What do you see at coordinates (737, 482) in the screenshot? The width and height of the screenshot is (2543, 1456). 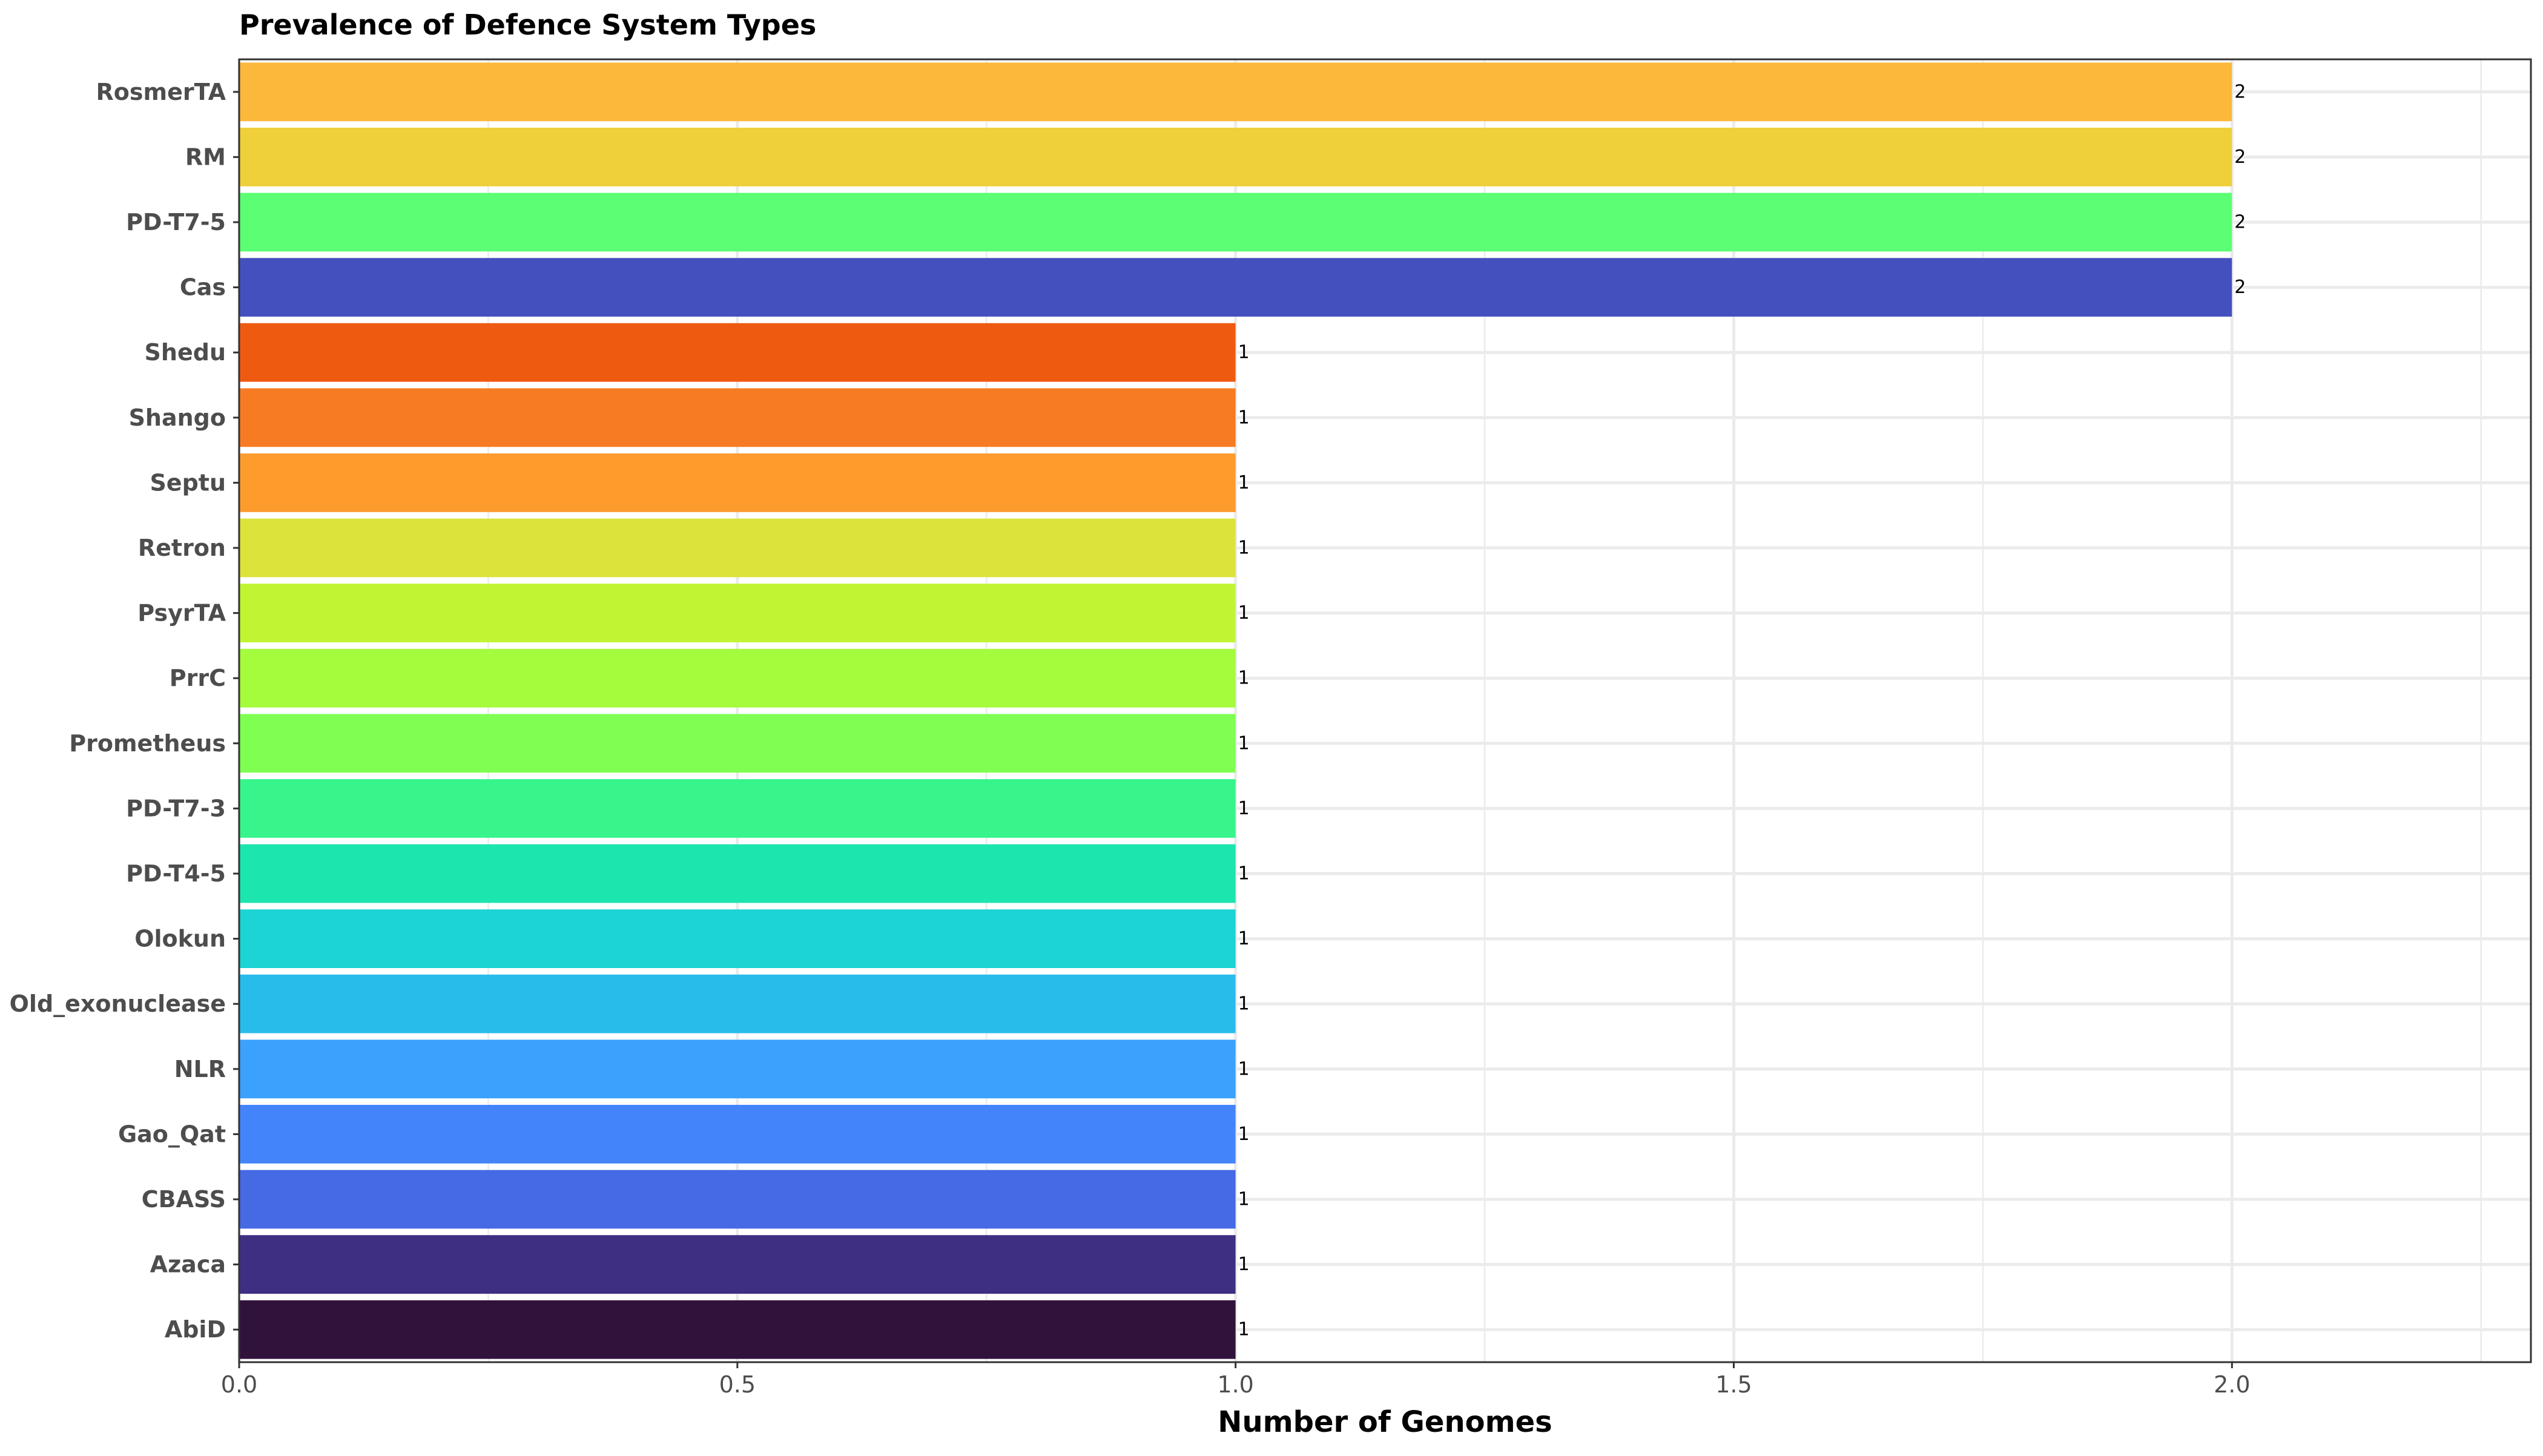 I see `bar-septu` at bounding box center [737, 482].